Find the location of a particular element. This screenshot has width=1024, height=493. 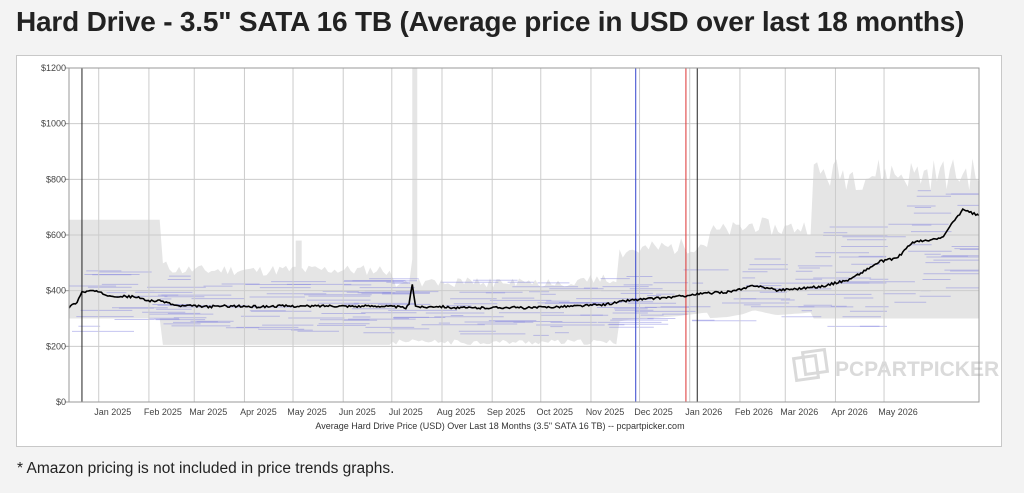

pcpartpicker-logo-icon is located at coordinates (810, 365).